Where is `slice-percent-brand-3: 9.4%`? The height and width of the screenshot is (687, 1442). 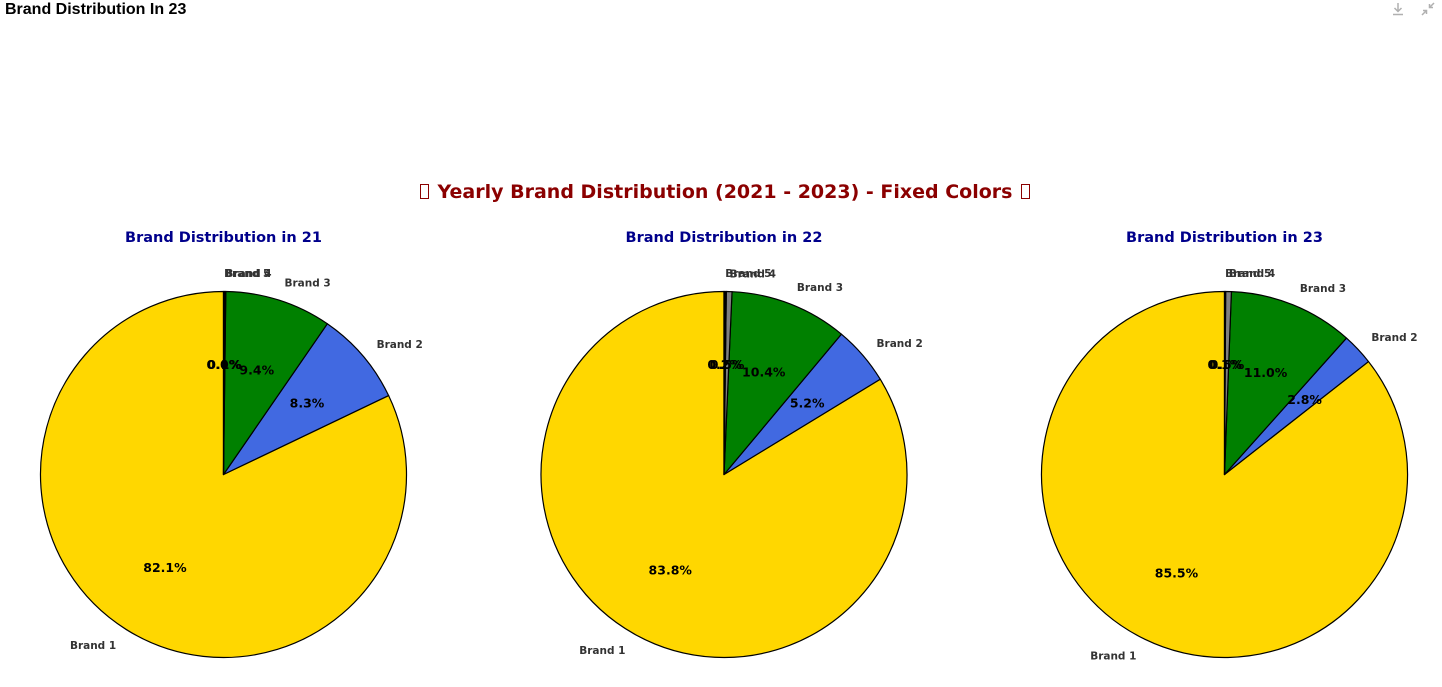 slice-percent-brand-3: 9.4% is located at coordinates (256, 369).